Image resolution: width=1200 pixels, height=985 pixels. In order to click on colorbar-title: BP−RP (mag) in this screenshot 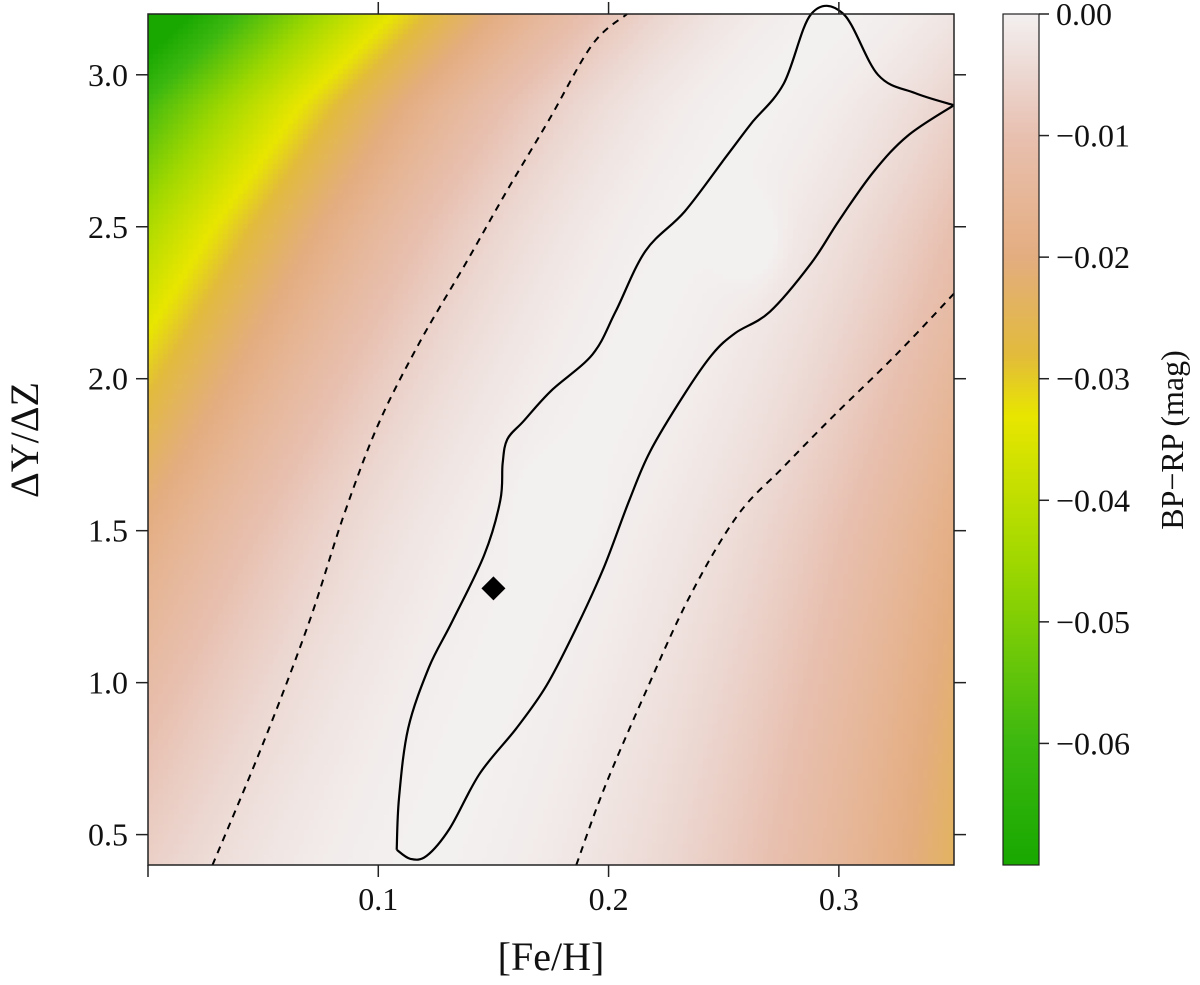, I will do `click(1172, 440)`.